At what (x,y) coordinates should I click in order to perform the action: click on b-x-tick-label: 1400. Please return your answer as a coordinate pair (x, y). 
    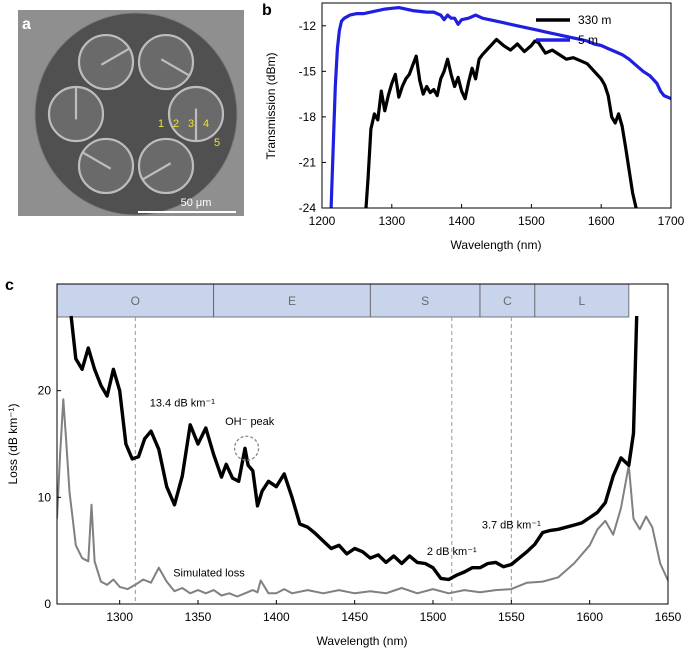
    Looking at the image, I should click on (461, 221).